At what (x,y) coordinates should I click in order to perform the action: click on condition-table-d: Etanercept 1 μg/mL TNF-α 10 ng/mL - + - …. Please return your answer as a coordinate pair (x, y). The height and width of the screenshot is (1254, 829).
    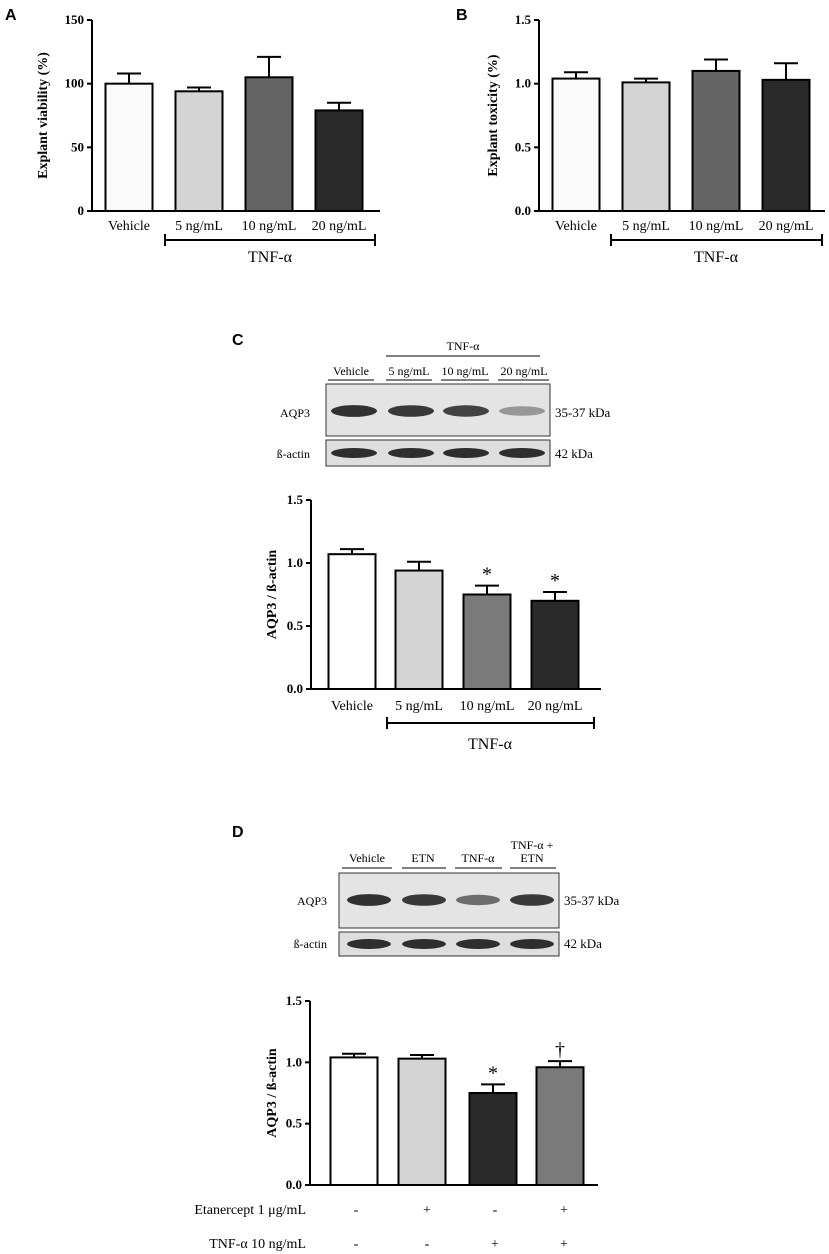
    Looking at the image, I should click on (381, 1227).